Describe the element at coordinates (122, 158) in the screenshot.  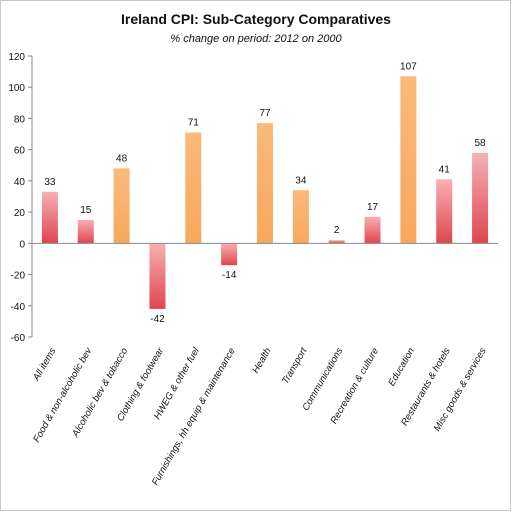
I see `data-label: 48` at that location.